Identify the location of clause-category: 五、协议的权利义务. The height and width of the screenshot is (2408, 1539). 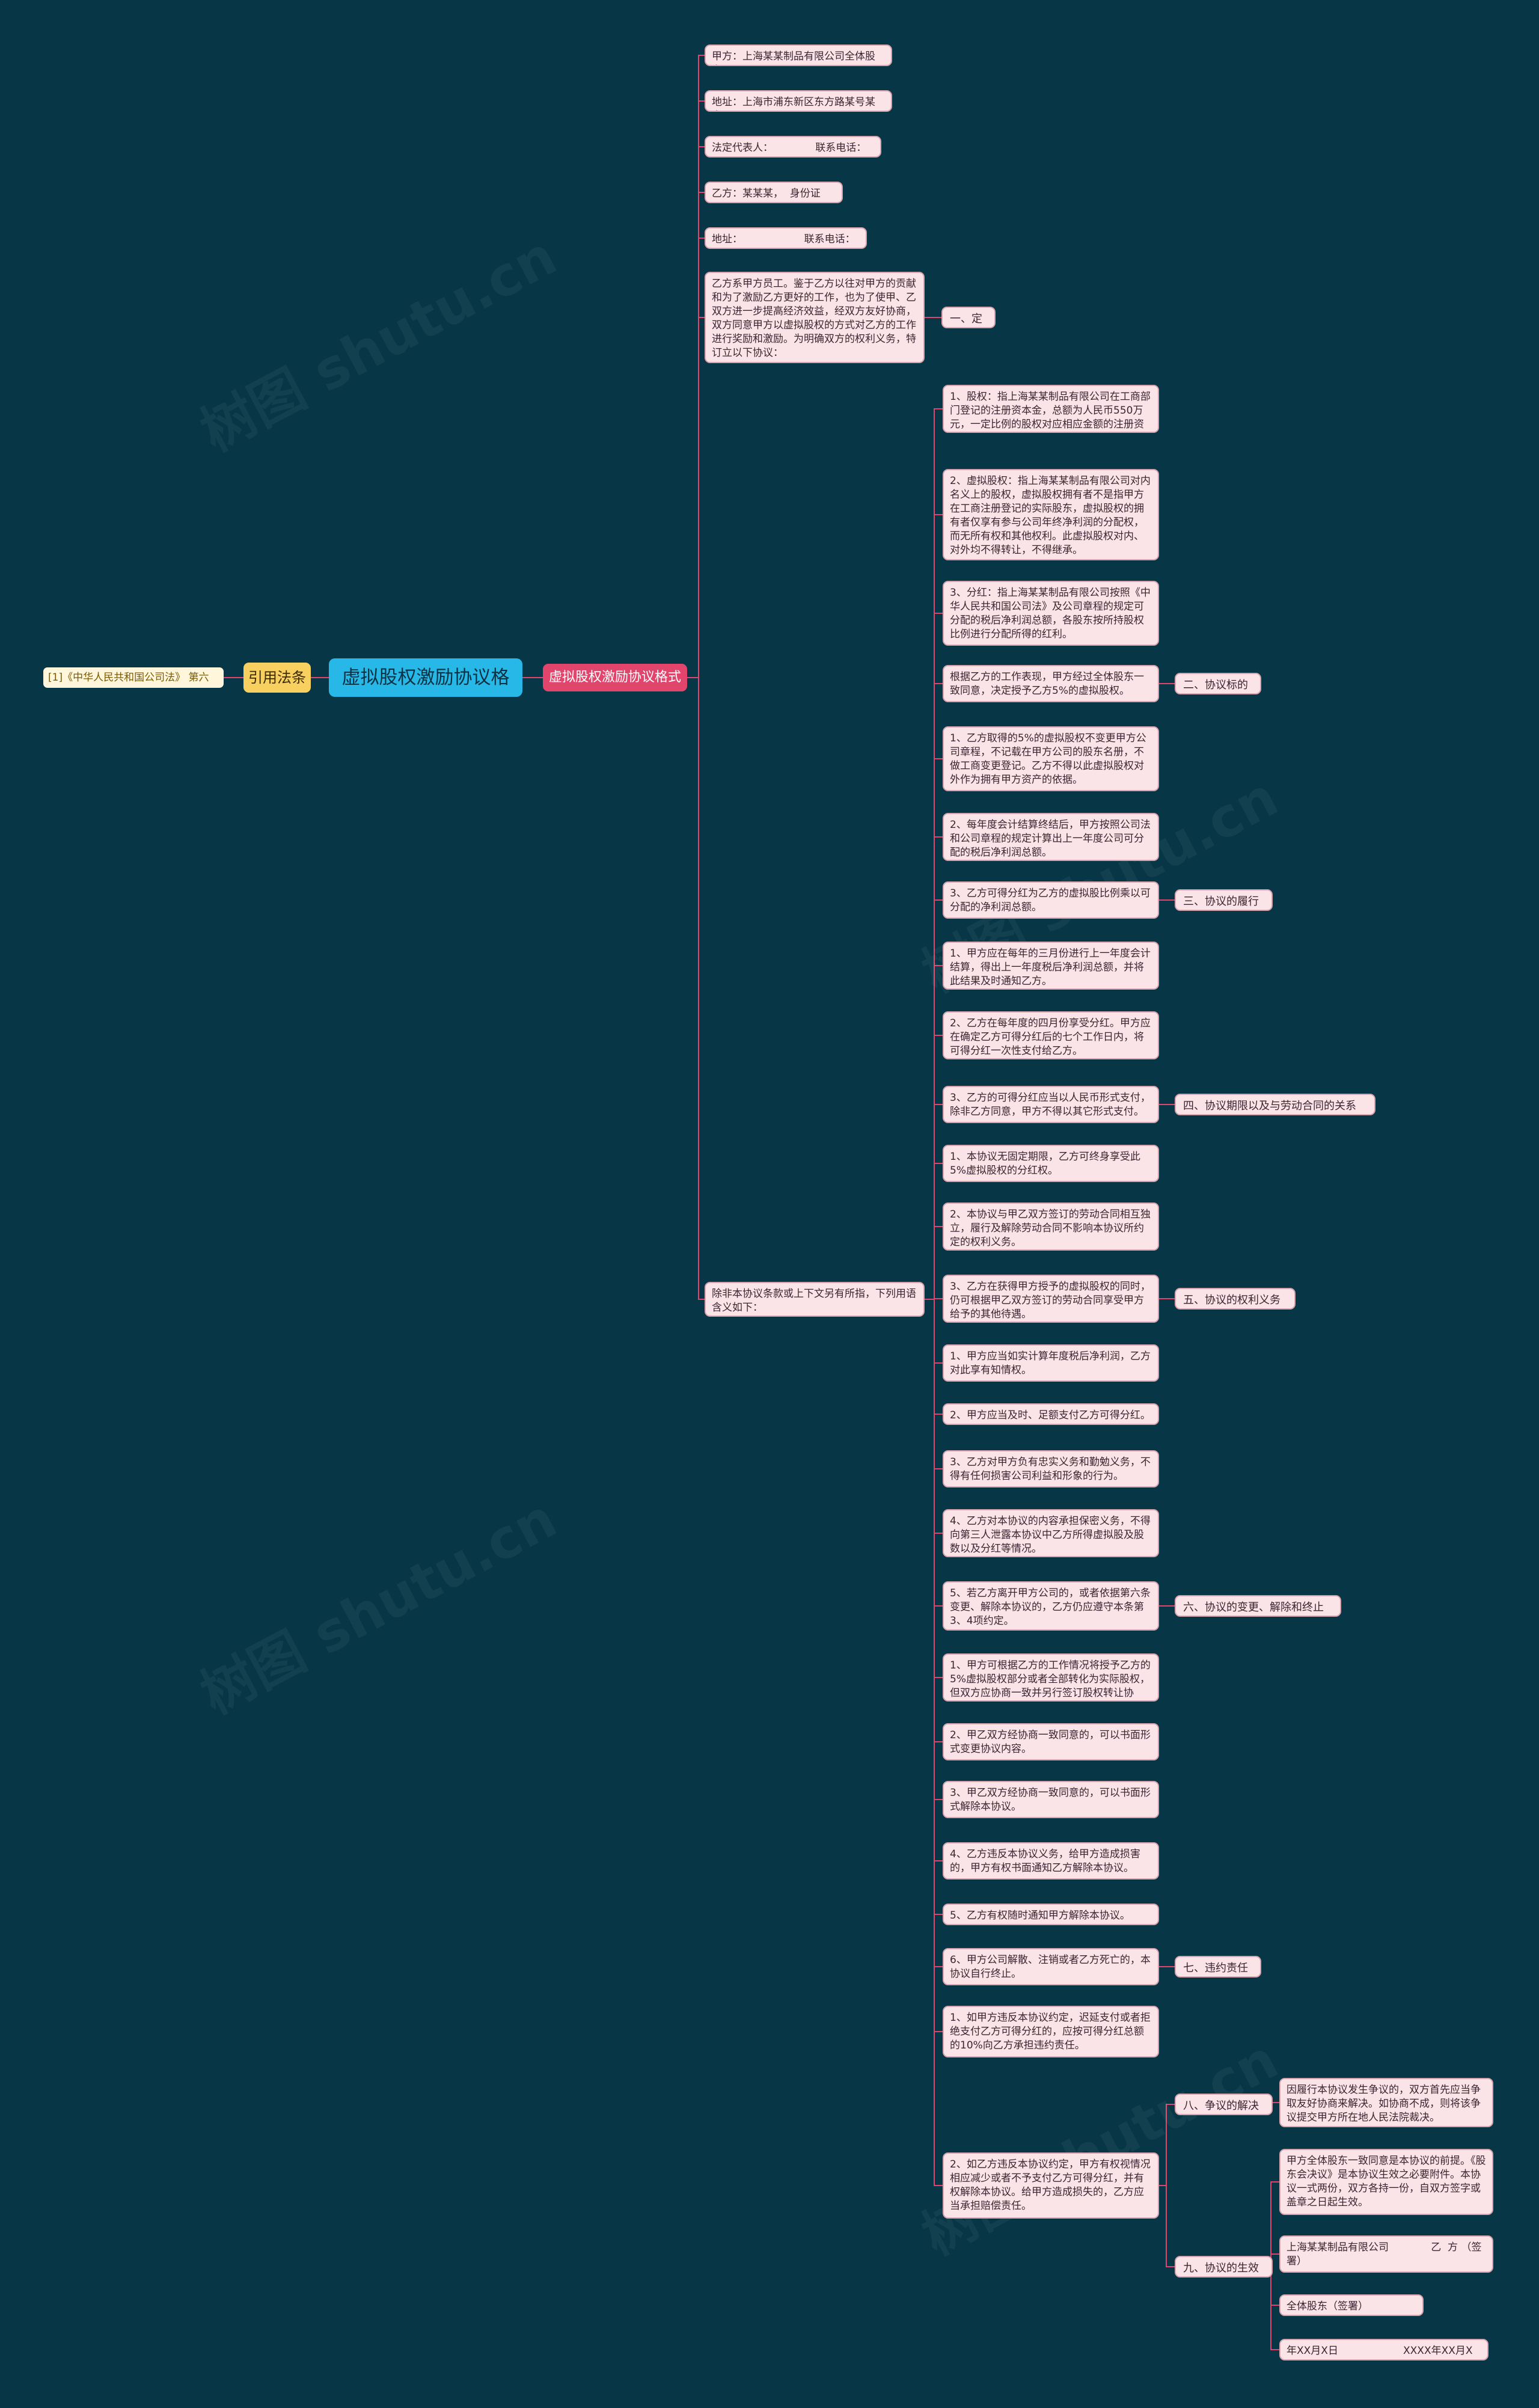
(1235, 1299).